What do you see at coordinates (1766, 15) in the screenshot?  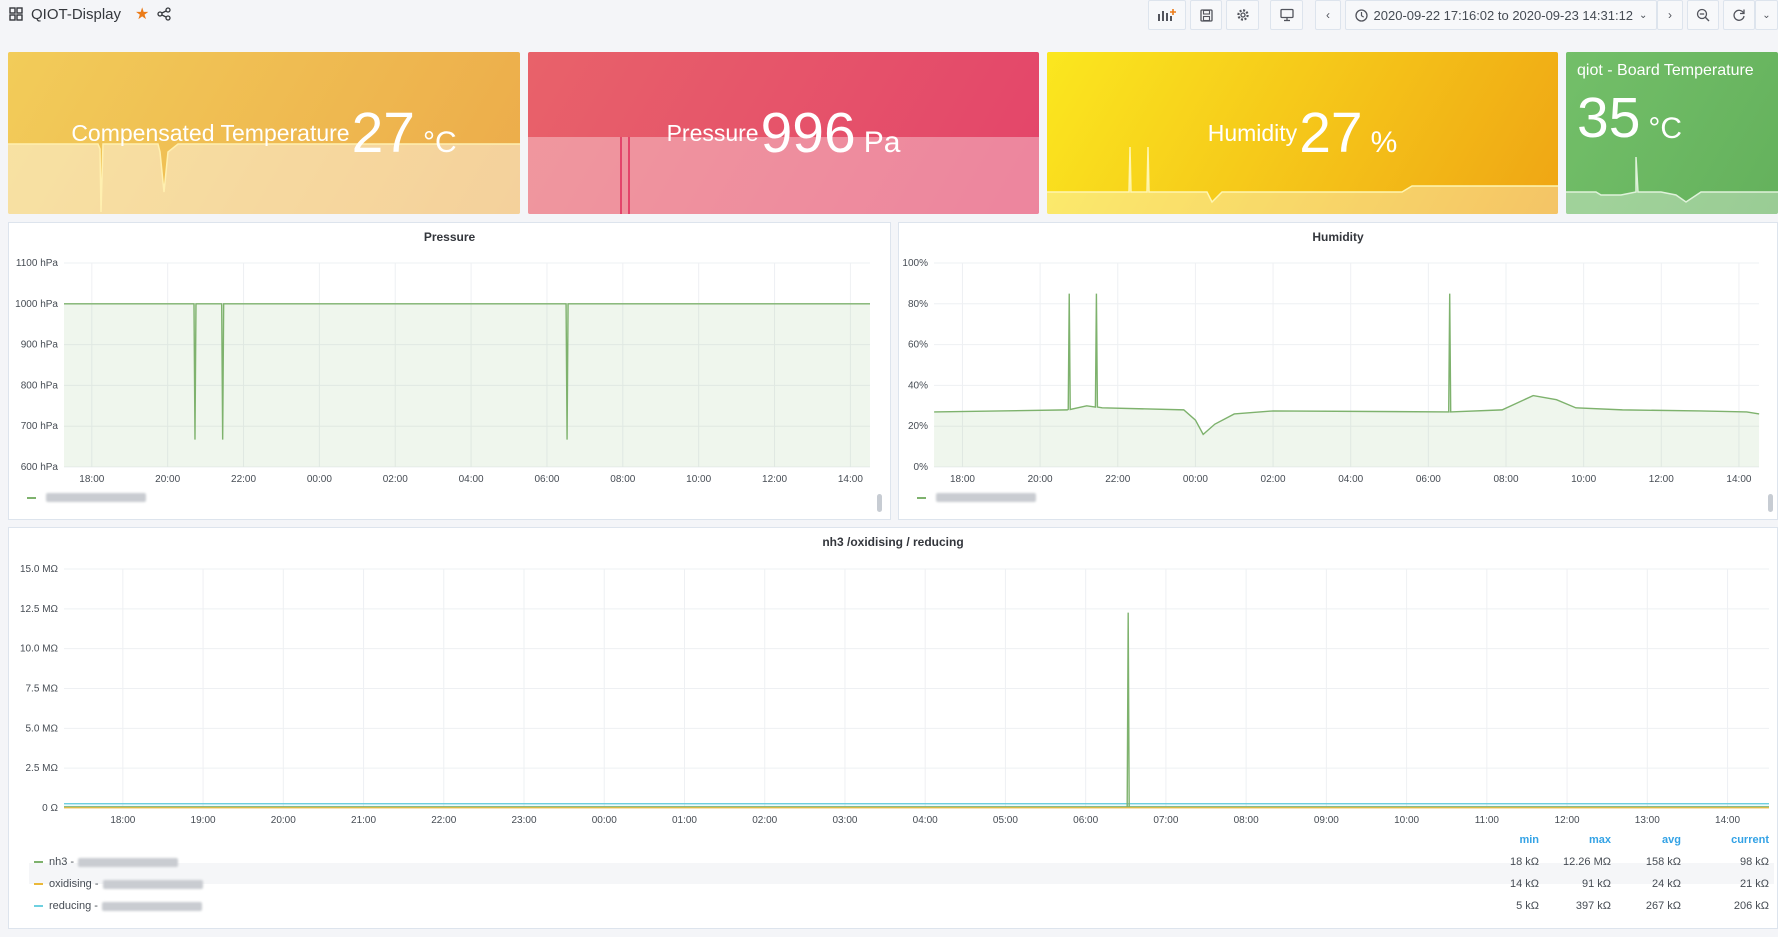 I see `refresh-interval-dropdown: ⌄` at bounding box center [1766, 15].